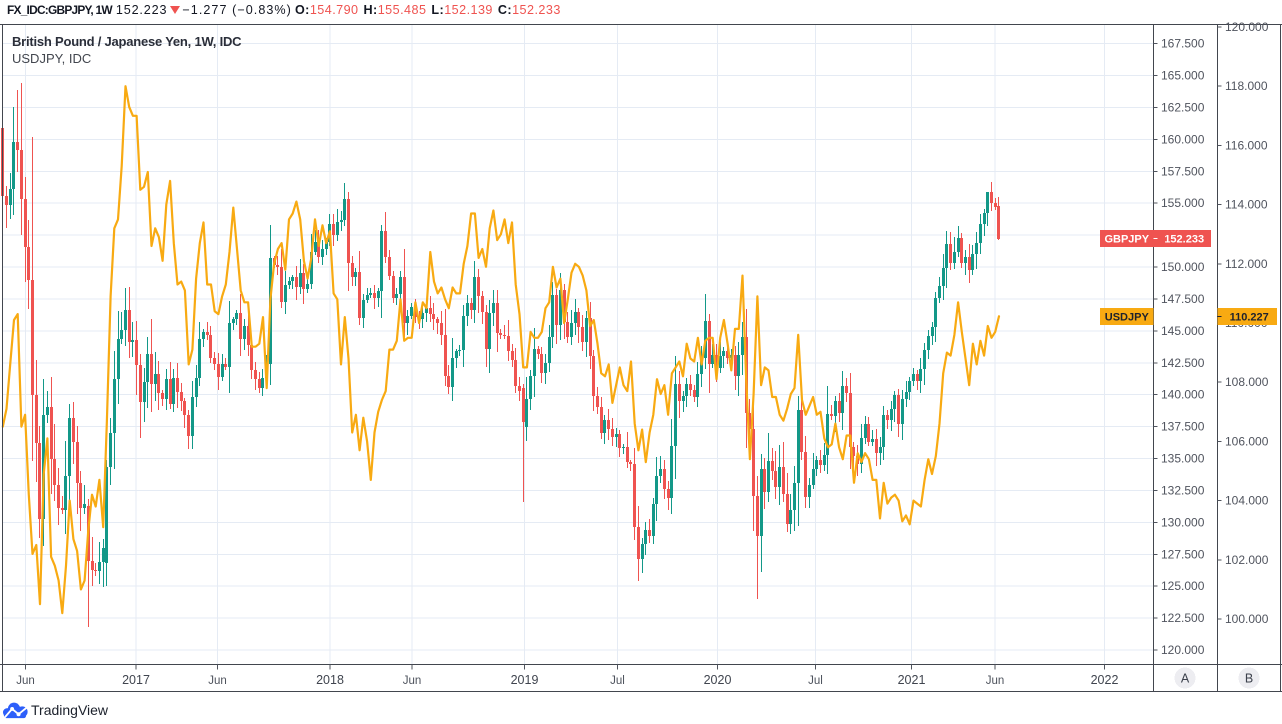 The image size is (1282, 724). I want to click on svg-text: 2019, so click(525, 680).